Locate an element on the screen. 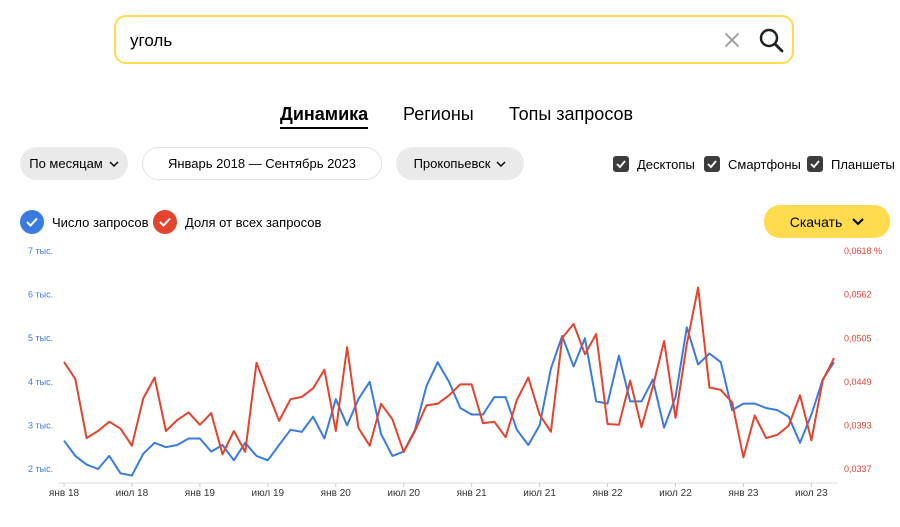  search-button is located at coordinates (771, 40).